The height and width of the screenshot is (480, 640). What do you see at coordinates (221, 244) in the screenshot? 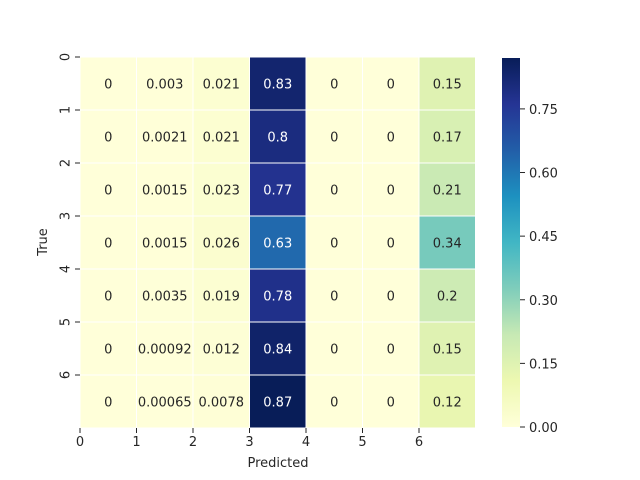
I see `cell-value-label-r3-c2: 0.026` at bounding box center [221, 244].